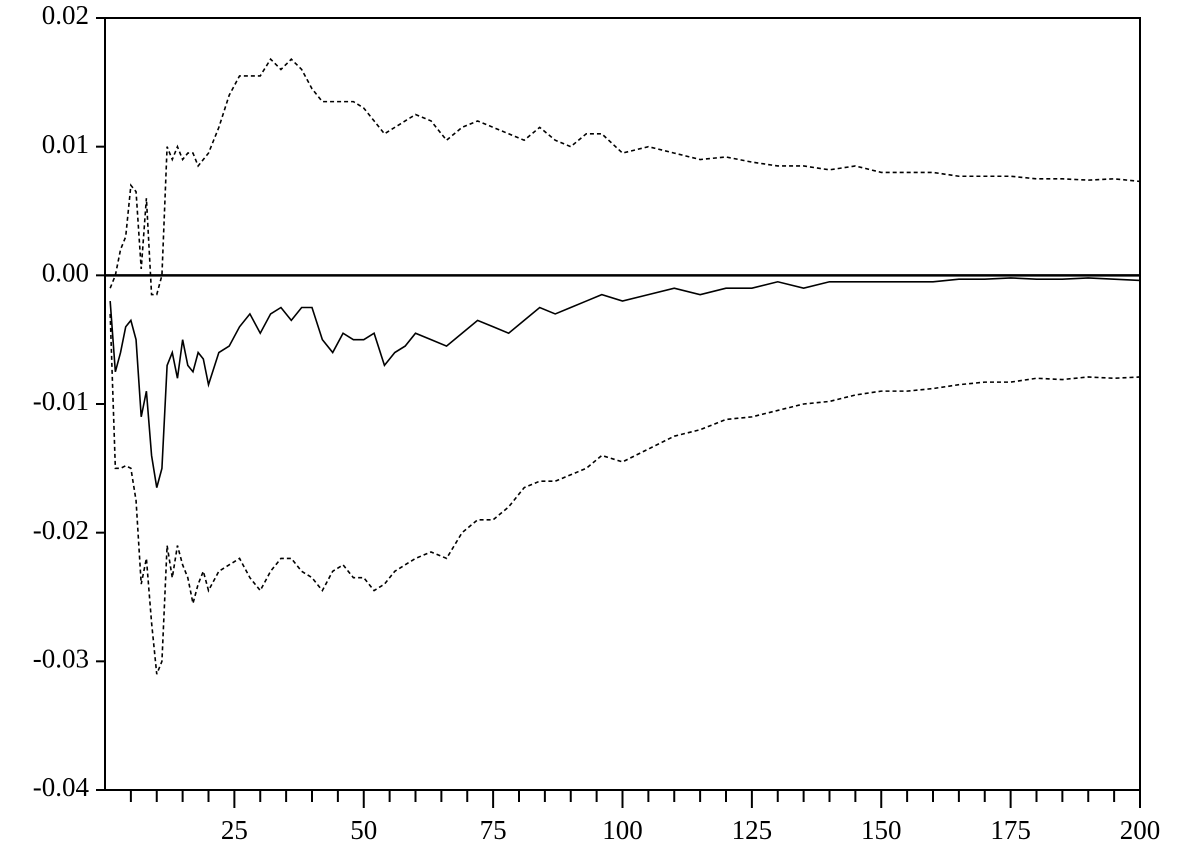 This screenshot has width=1181, height=859. What do you see at coordinates (1010, 830) in the screenshot?
I see `x-tick-label: 175` at bounding box center [1010, 830].